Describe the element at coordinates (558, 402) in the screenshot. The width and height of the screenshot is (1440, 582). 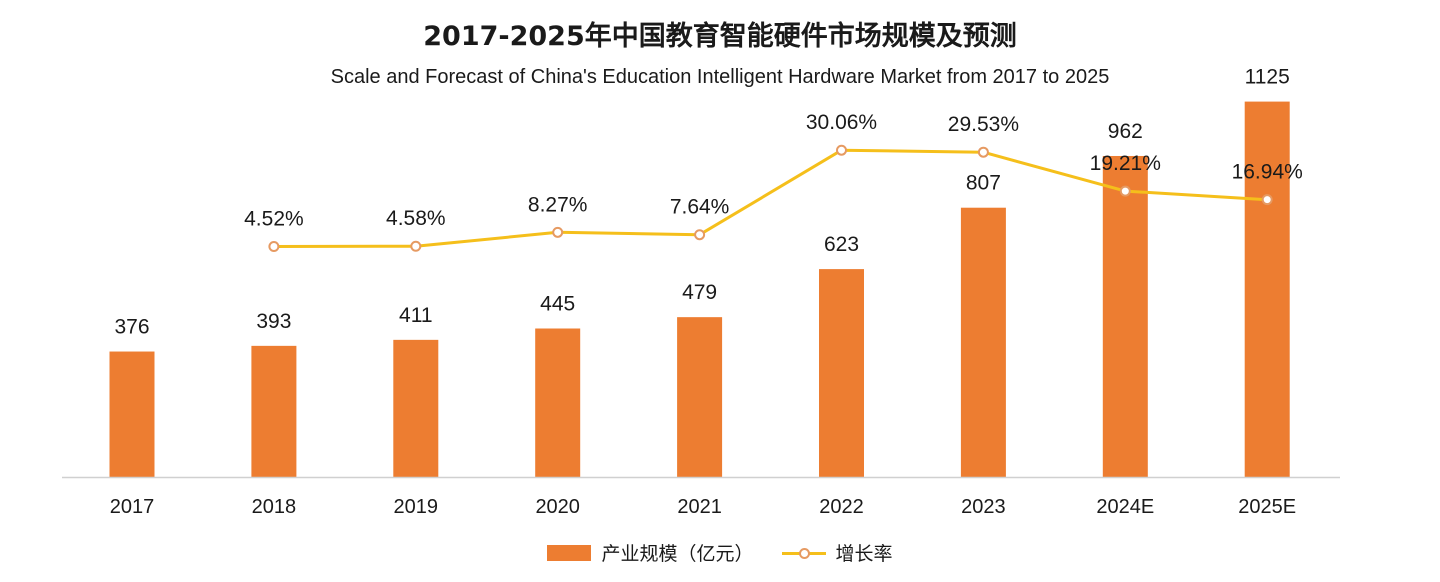
I see `bar-2020` at that location.